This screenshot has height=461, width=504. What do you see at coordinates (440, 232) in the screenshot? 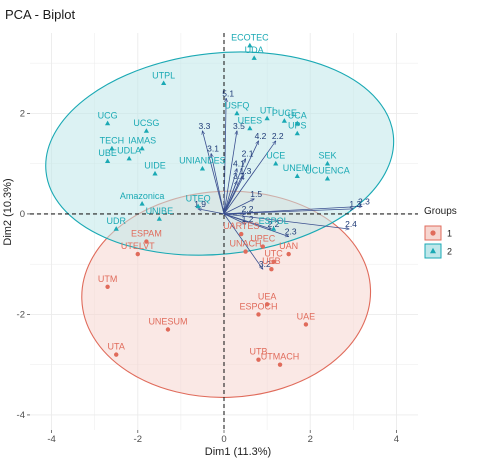
I see `legend: Groups 1 2` at bounding box center [440, 232].